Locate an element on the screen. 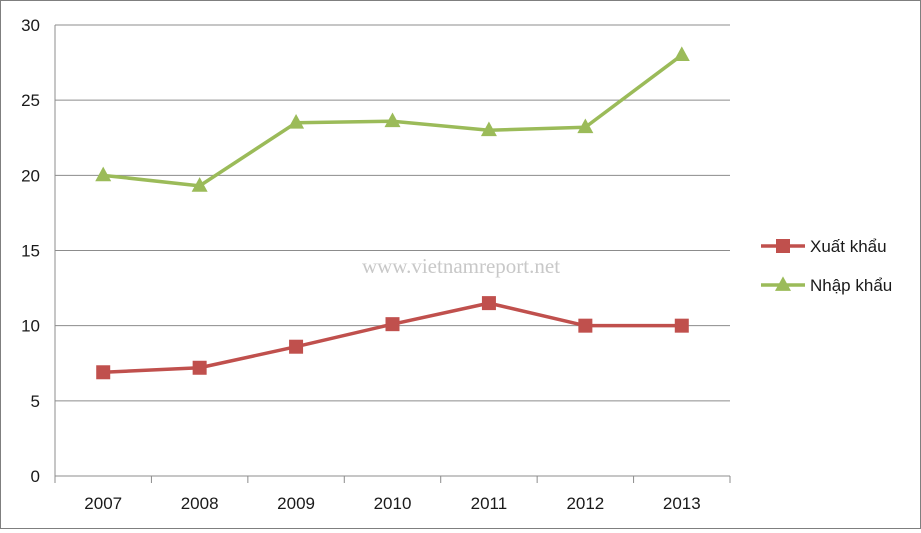 This screenshot has height=533, width=921. legend-entry-0: Xuất khẩu is located at coordinates (824, 246).